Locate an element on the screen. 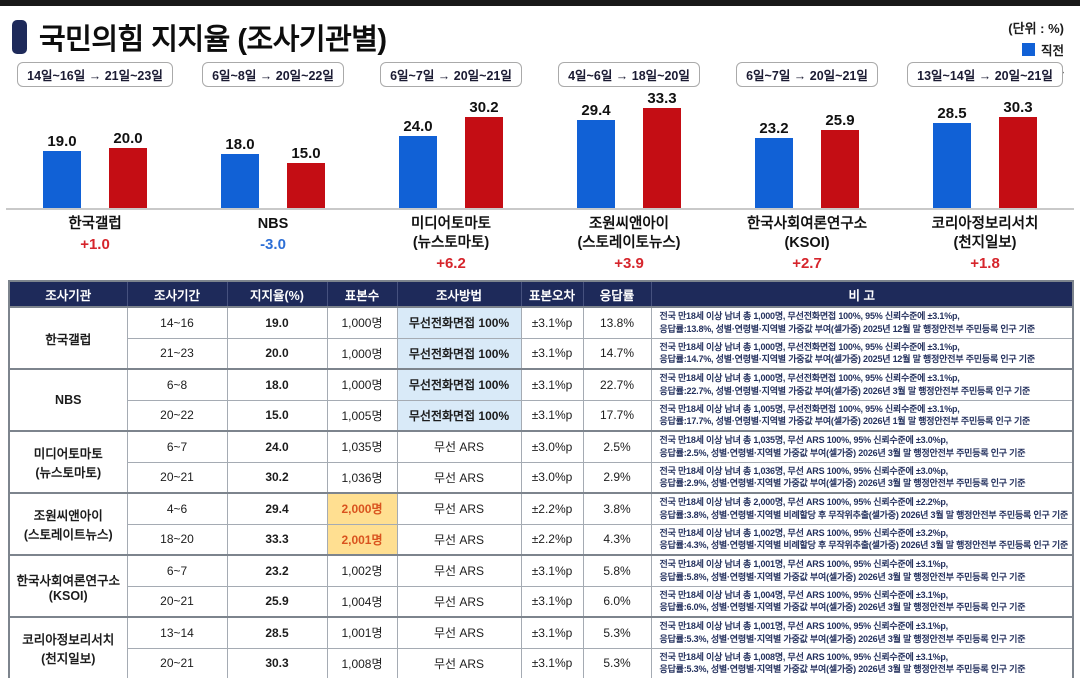 The image size is (1080, 678). response-rate-cell: 5.8% is located at coordinates (617, 570).